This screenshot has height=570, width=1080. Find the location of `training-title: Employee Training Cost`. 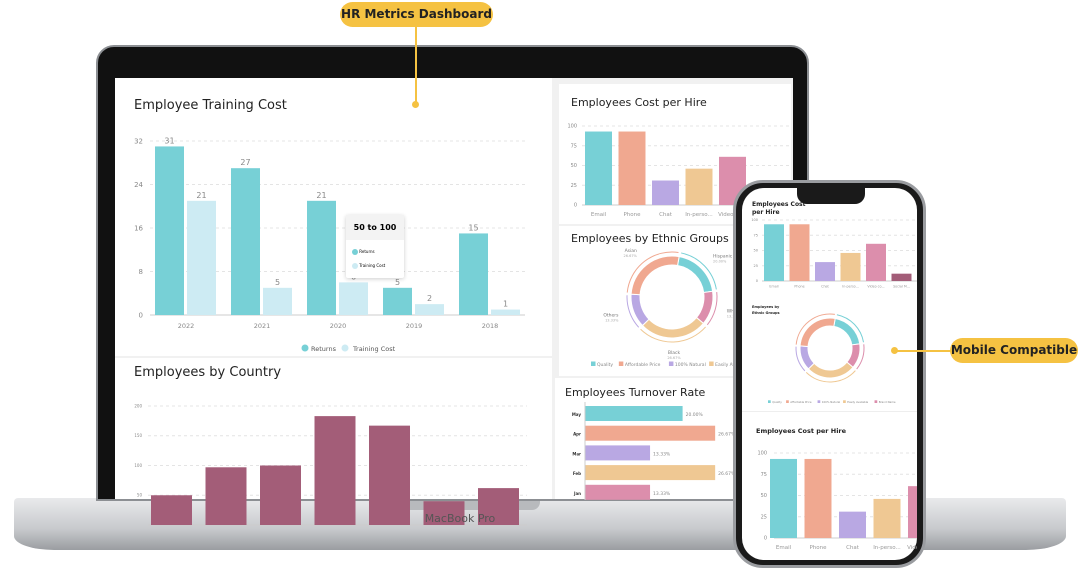

training-title: Employee Training Cost is located at coordinates (210, 105).